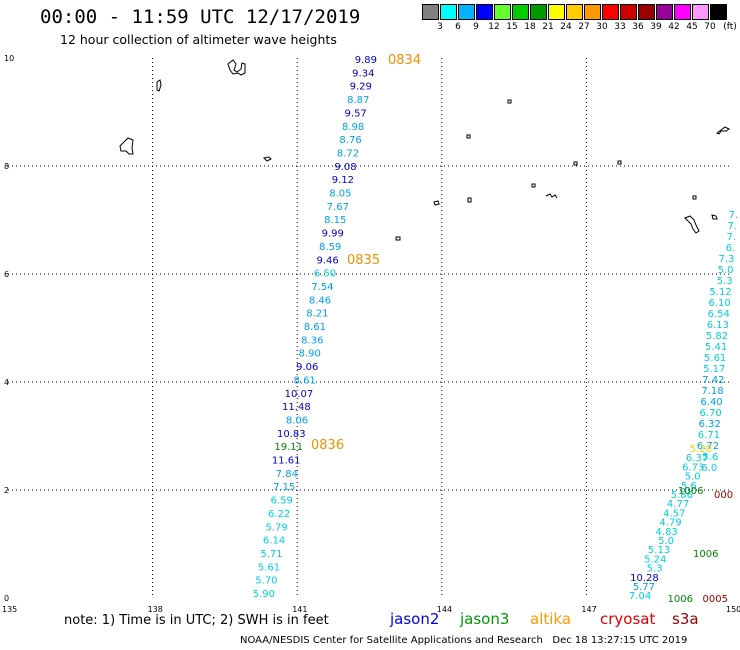 This screenshot has width=740, height=650. What do you see at coordinates (350, 140) in the screenshot?
I see `wave-height-value: 8.76` at bounding box center [350, 140].